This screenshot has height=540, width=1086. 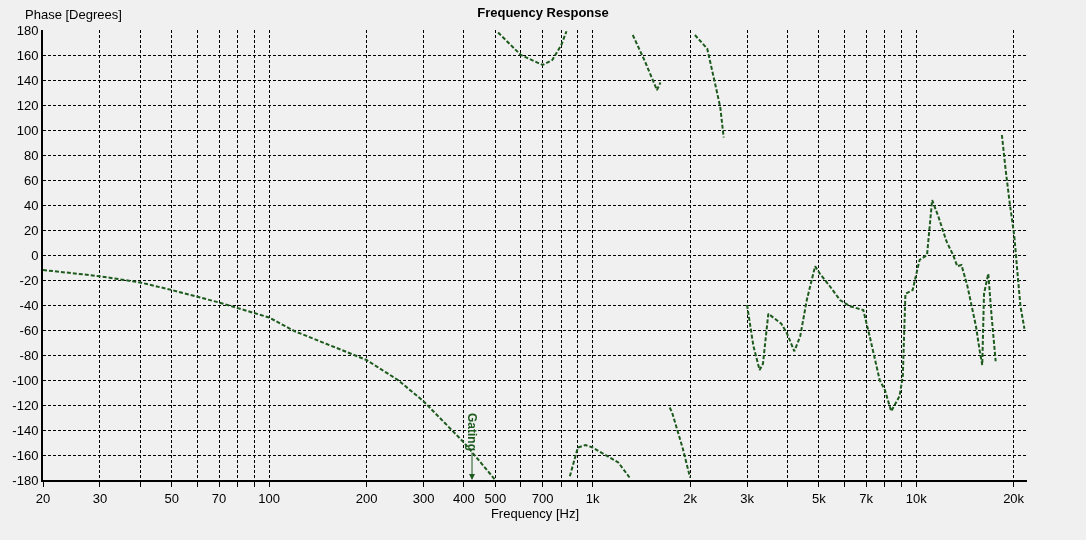 What do you see at coordinates (27, 105) in the screenshot?
I see `y-tick-label: 120` at bounding box center [27, 105].